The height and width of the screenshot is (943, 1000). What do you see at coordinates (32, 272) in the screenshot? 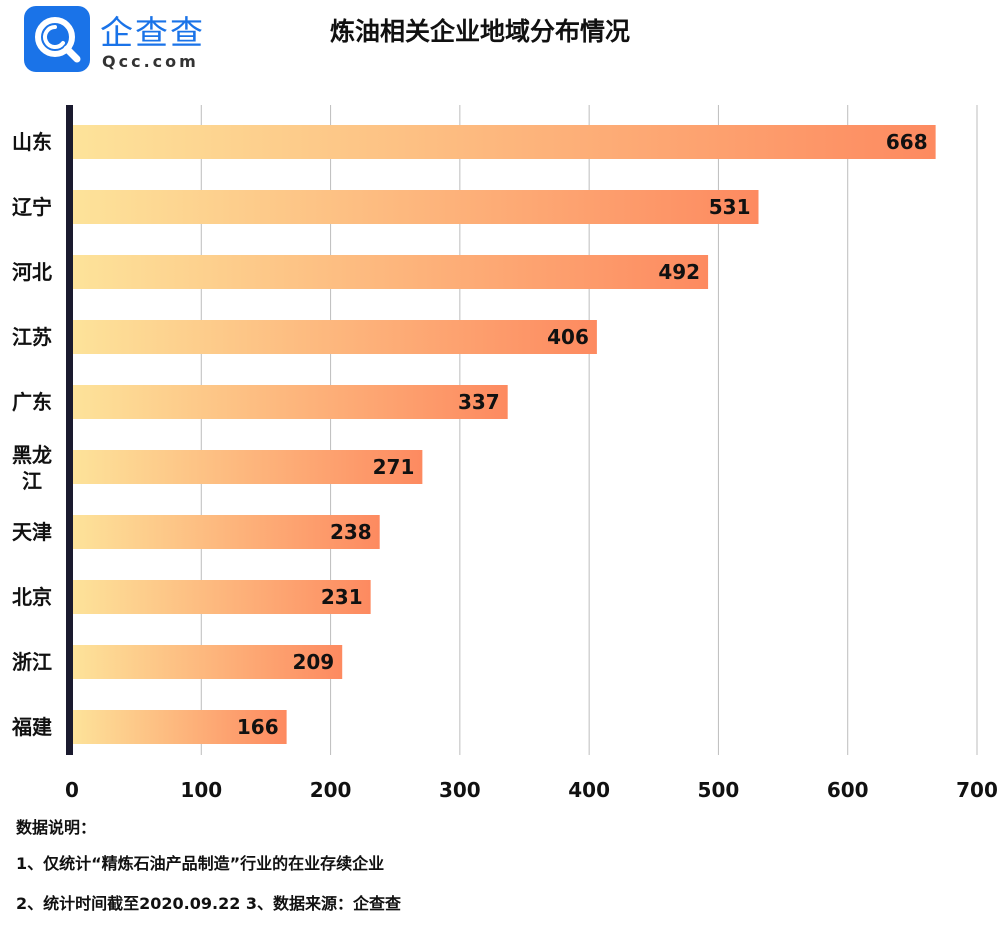
I see `category-label-2: 河北` at bounding box center [32, 272].